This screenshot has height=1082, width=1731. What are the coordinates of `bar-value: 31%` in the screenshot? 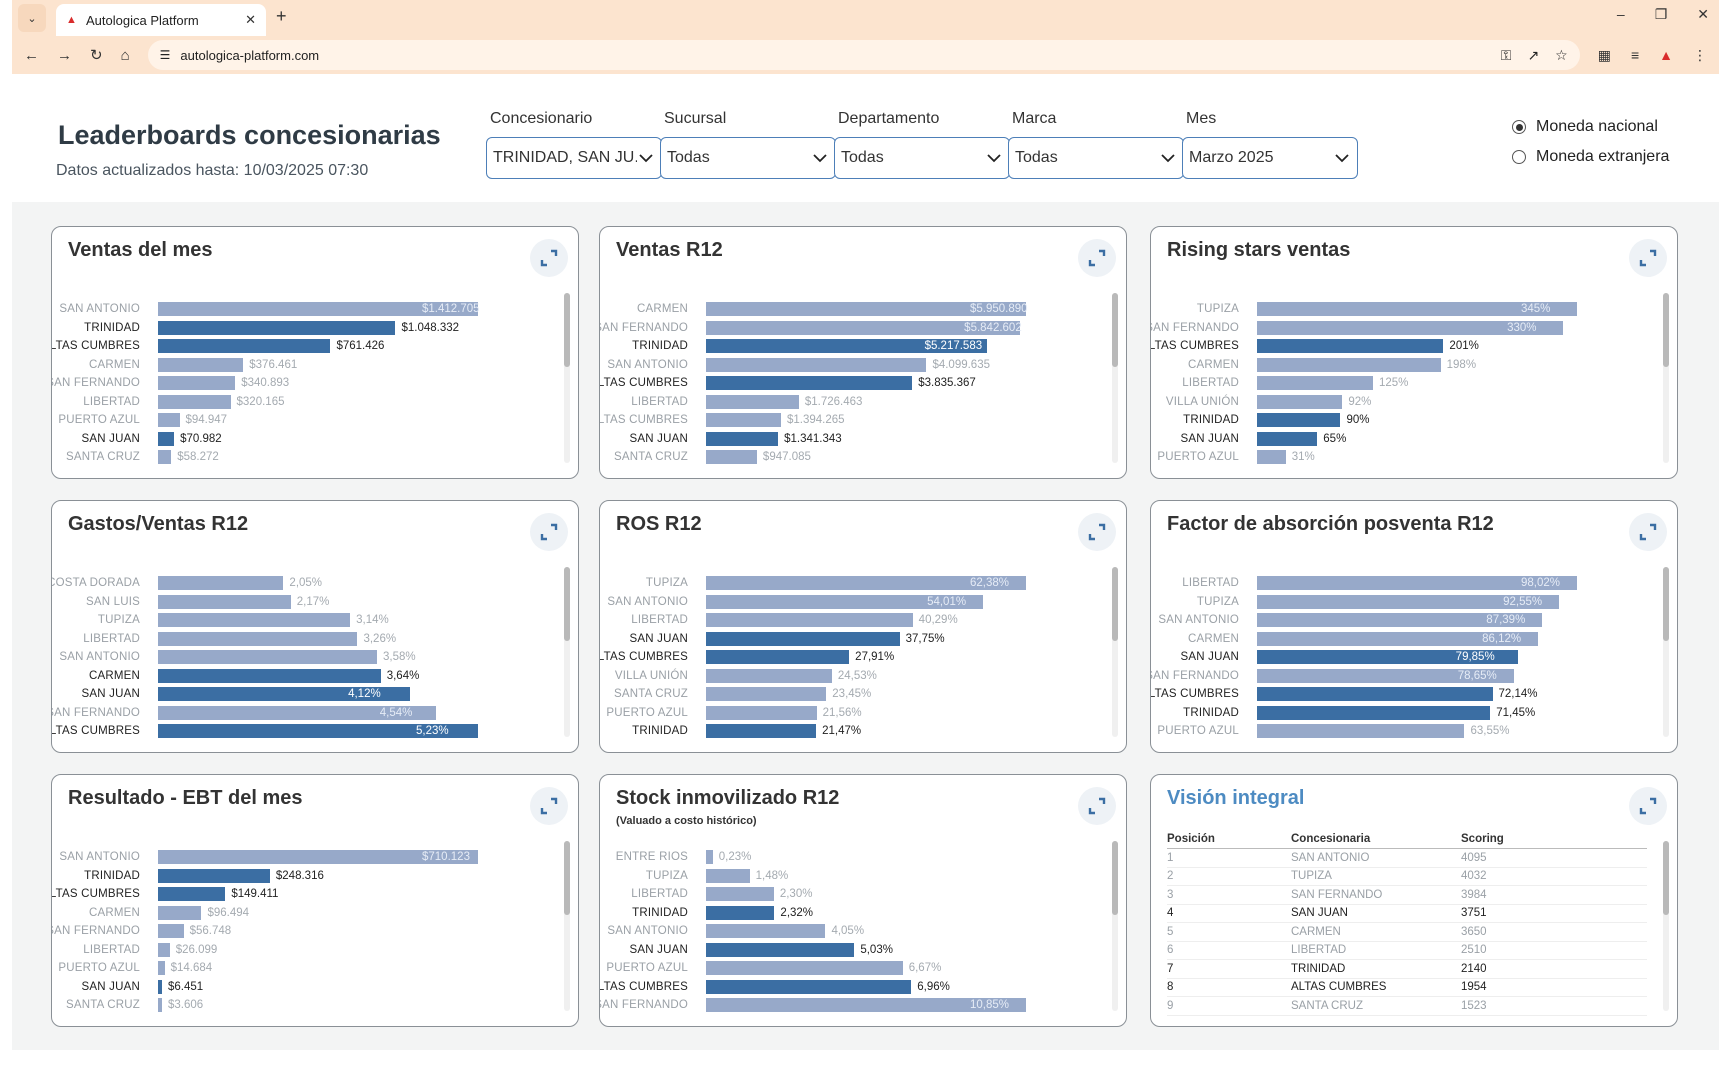 It's located at (1303, 457).